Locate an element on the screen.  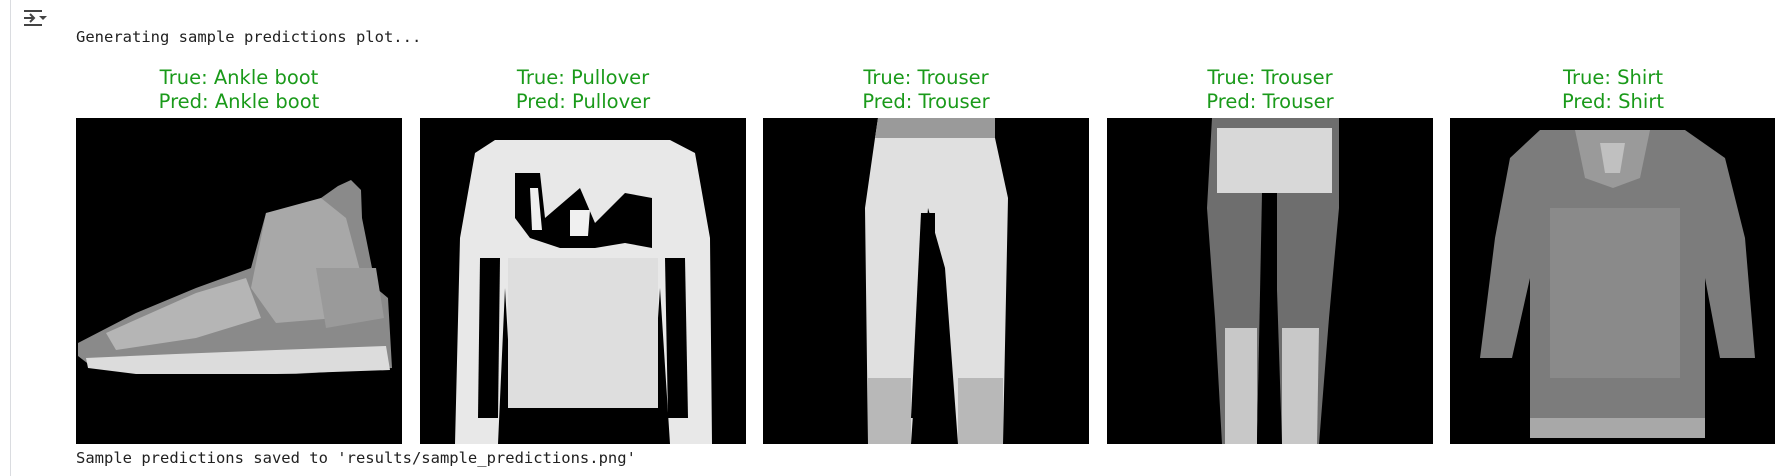
prediction-caption: True: Ankle boot Pred: Ankle boot is located at coordinates (239, 90).